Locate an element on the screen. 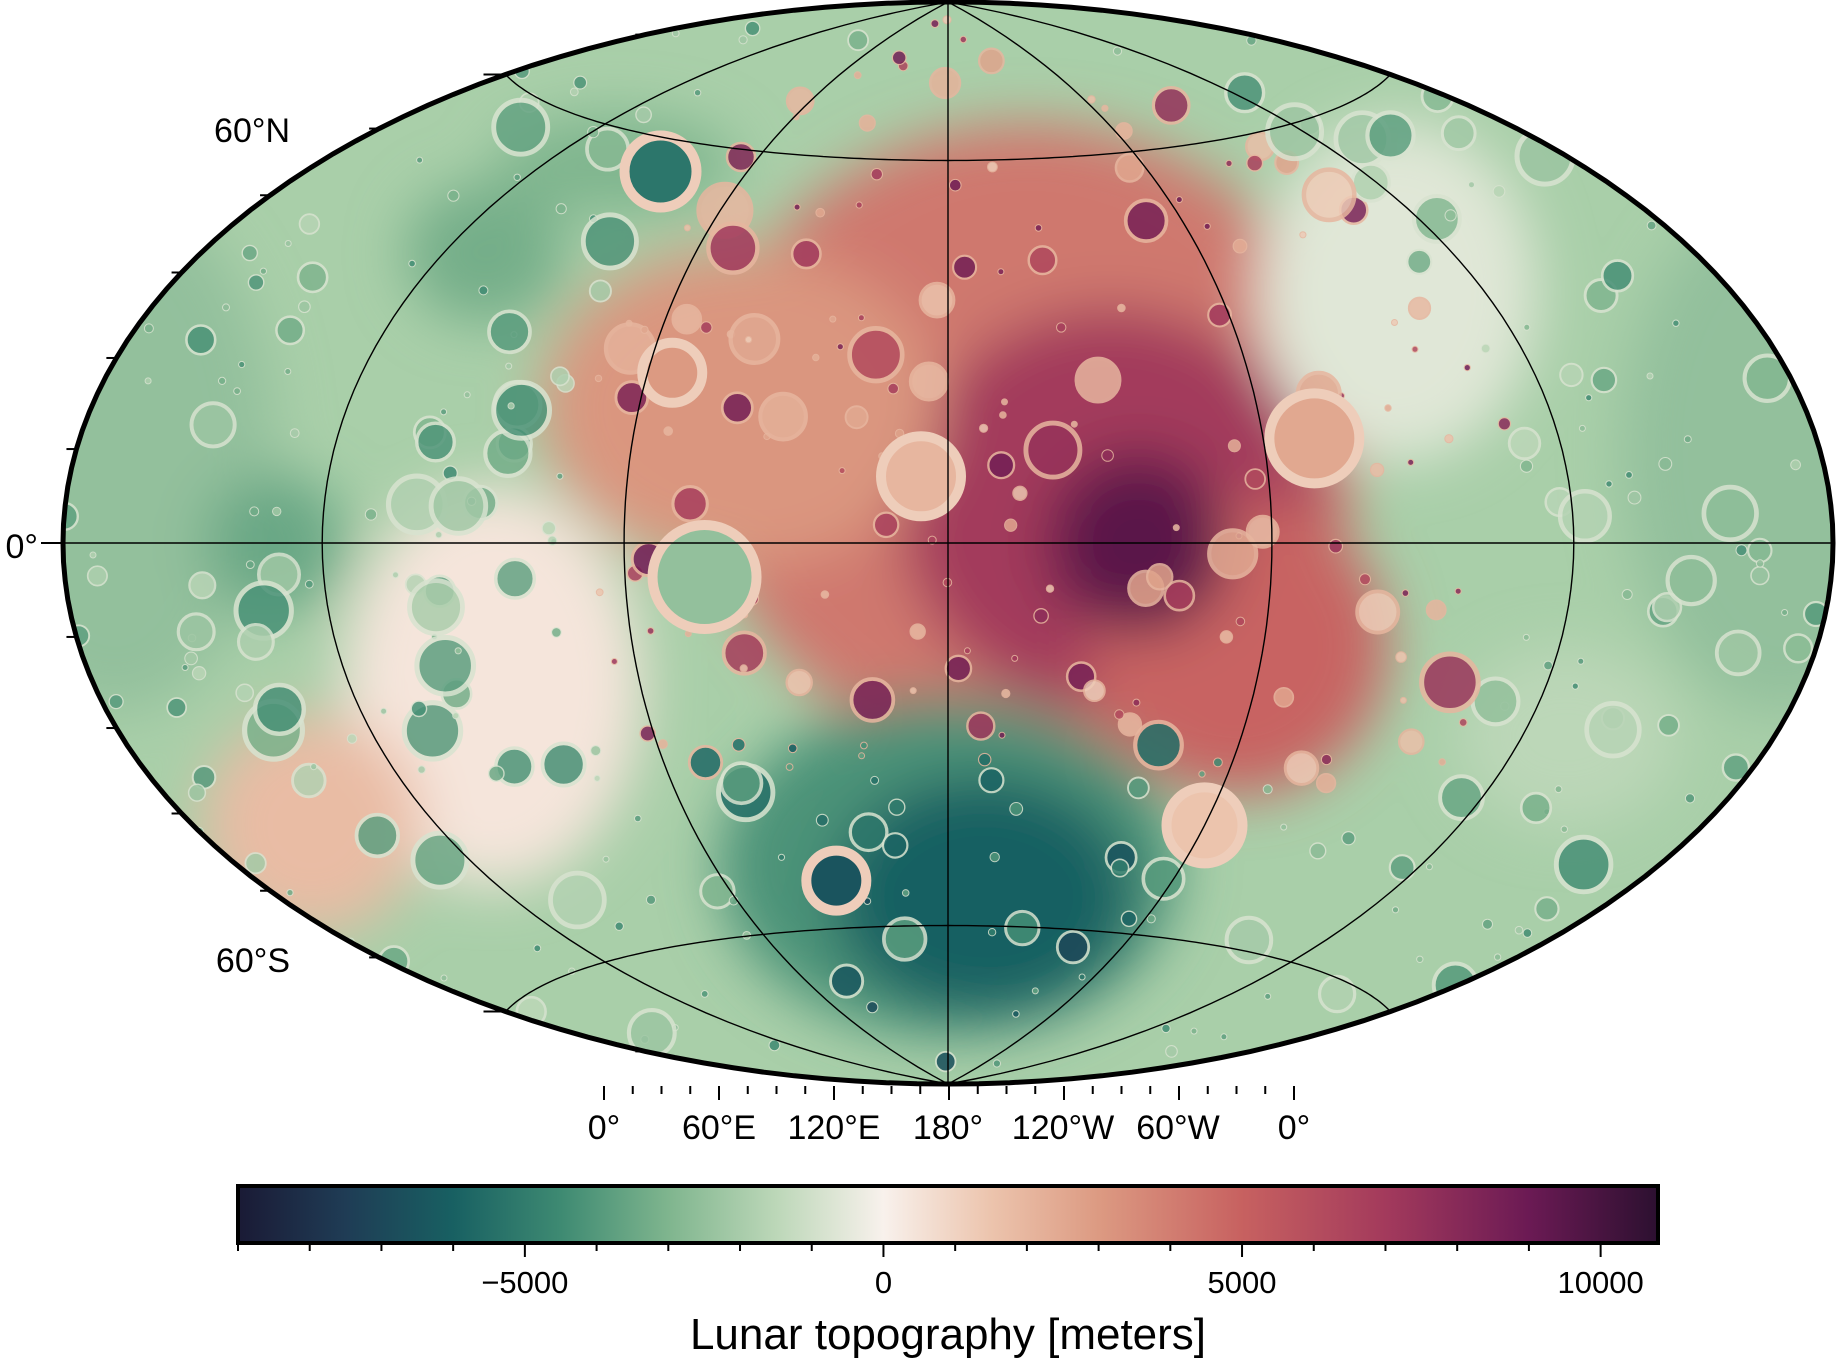  colorbar-label: 5000 is located at coordinates (1242, 1282).